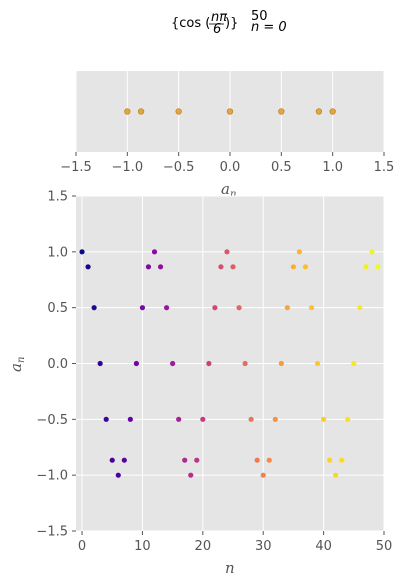 The image size is (405, 586). I want to click on bottom-x-tick-label: 30, so click(263, 546).